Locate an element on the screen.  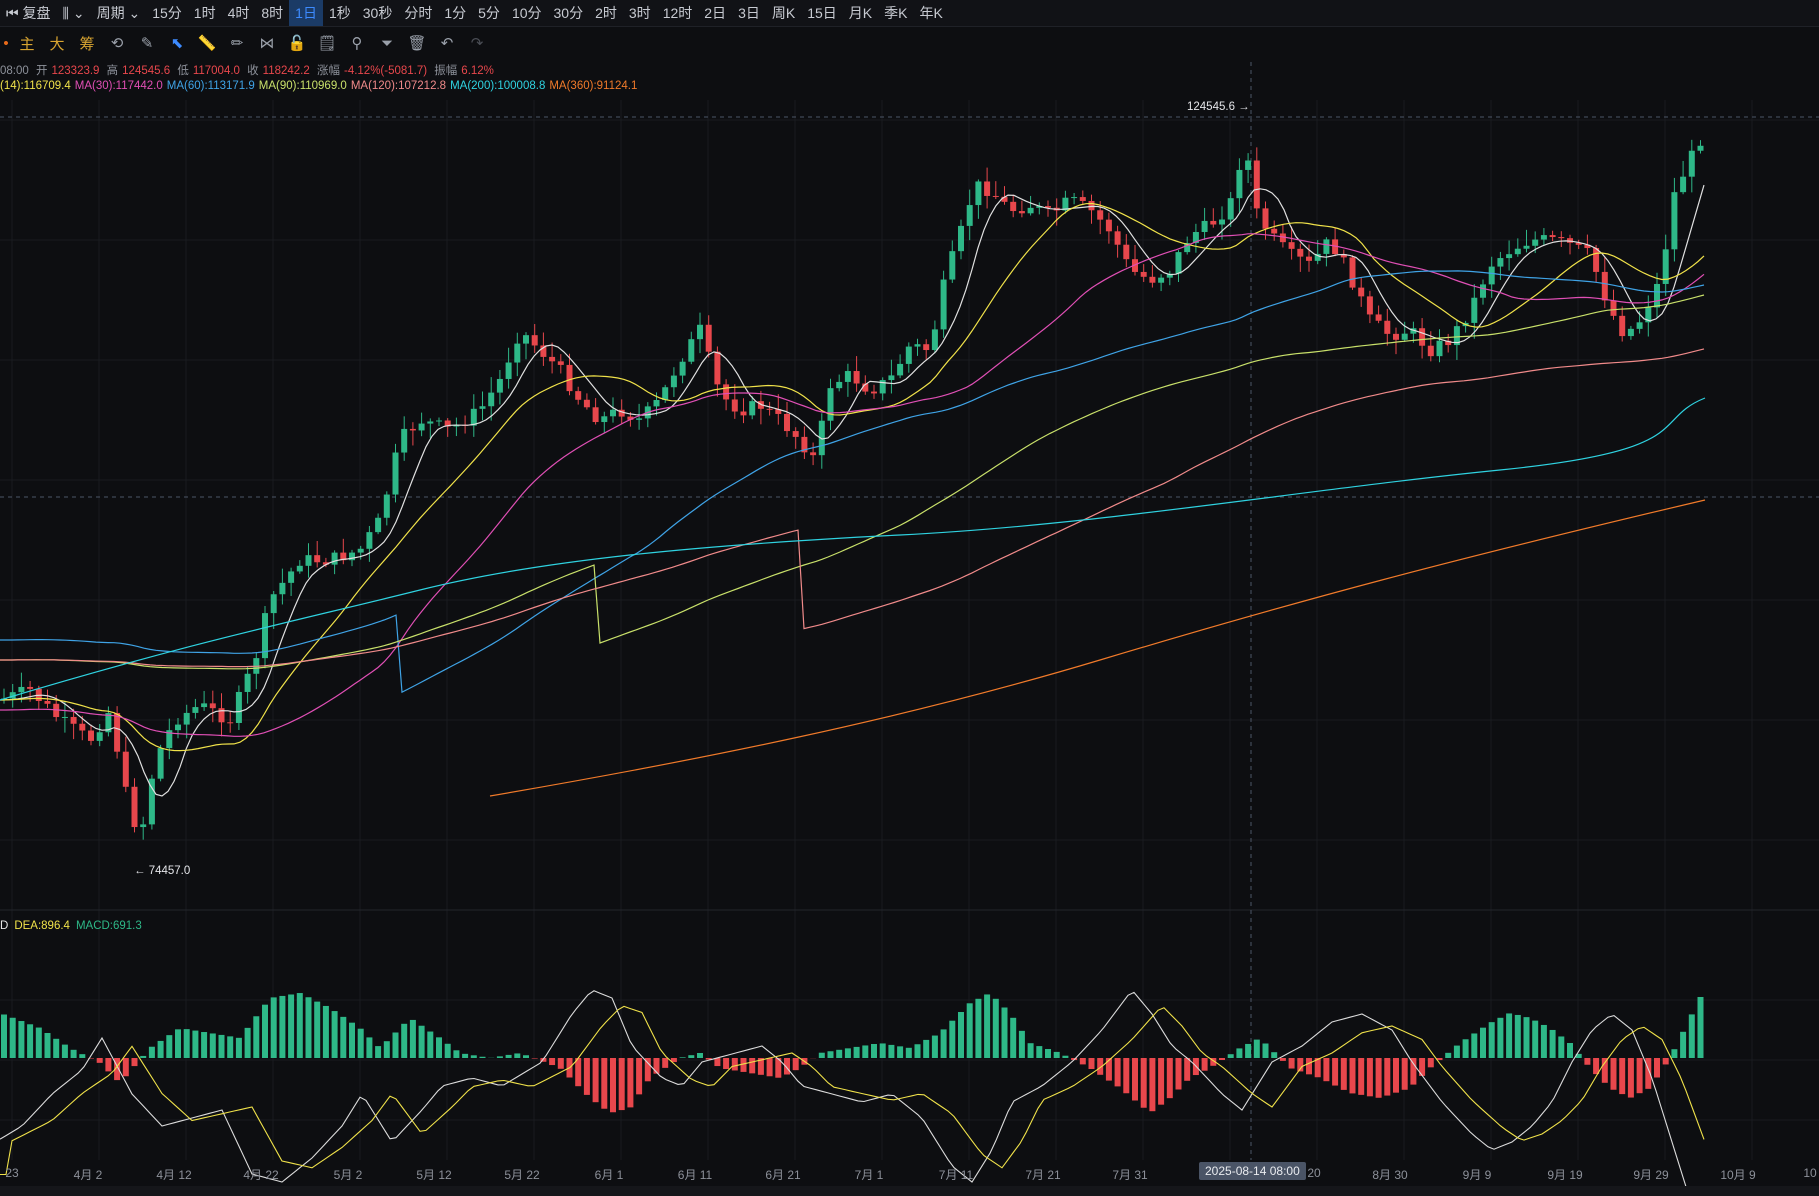
interval-15: 2日 is located at coordinates (715, 13).